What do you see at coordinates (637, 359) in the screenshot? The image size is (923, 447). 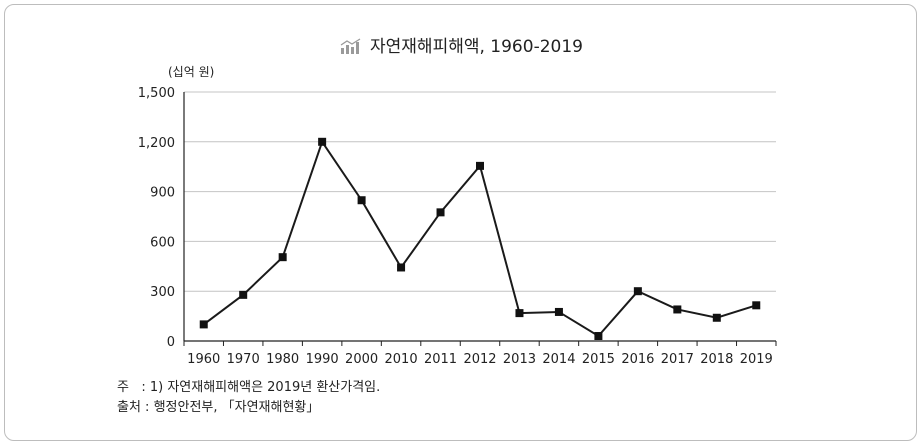 I see `x-tick-label: 2016` at bounding box center [637, 359].